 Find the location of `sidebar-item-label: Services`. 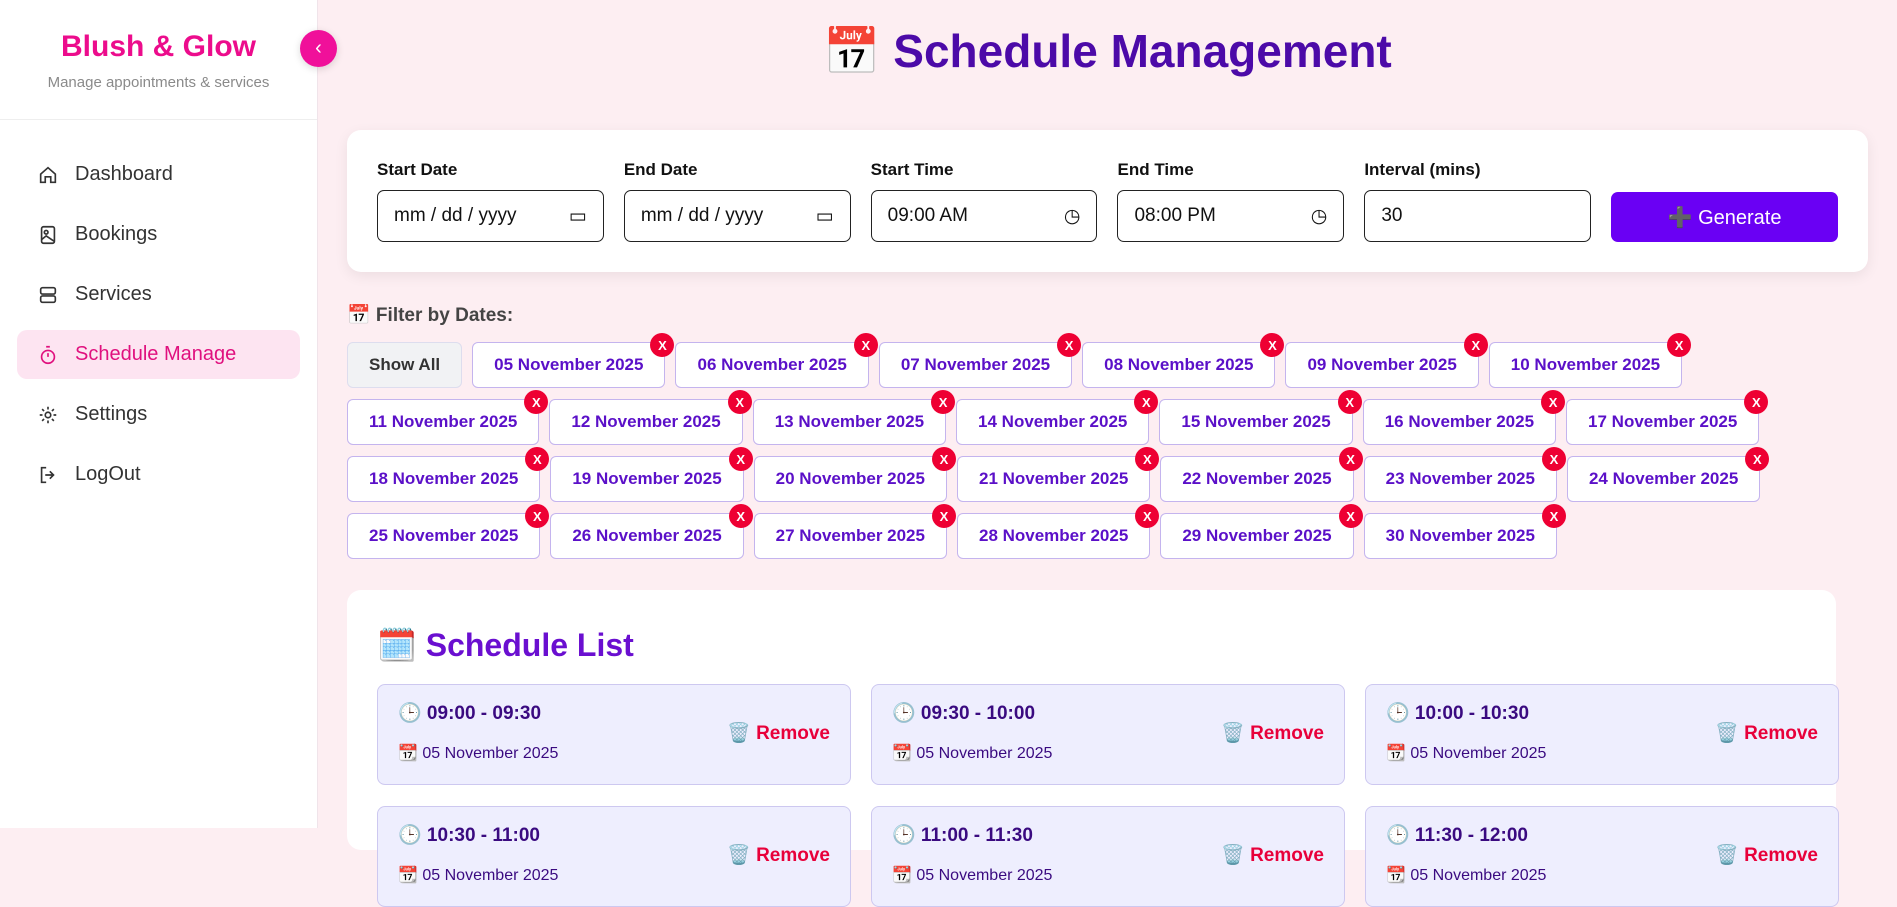

sidebar-item-label: Services is located at coordinates (113, 294).